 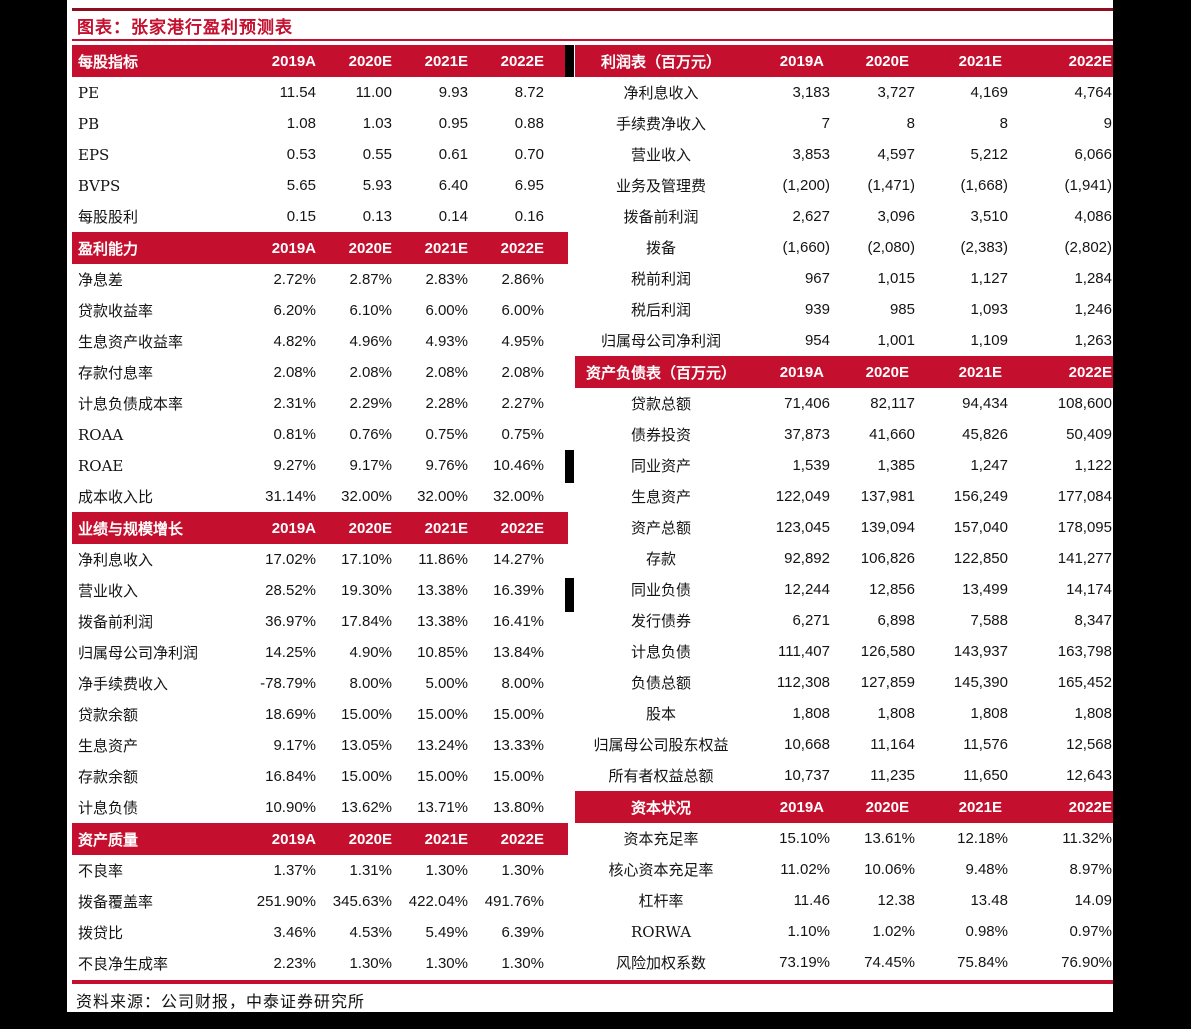 I want to click on table-row: 归属母公司净利润 954 1,001 1,109 1,263, so click(x=844, y=340).